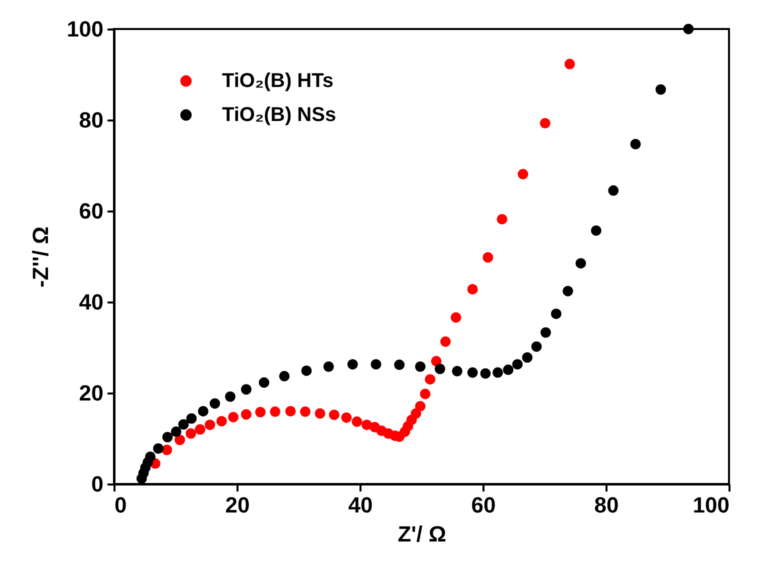 The width and height of the screenshot is (758, 578). Describe the element at coordinates (278, 81) in the screenshot. I see `legend-label: TiO₂(B) HTs` at that location.